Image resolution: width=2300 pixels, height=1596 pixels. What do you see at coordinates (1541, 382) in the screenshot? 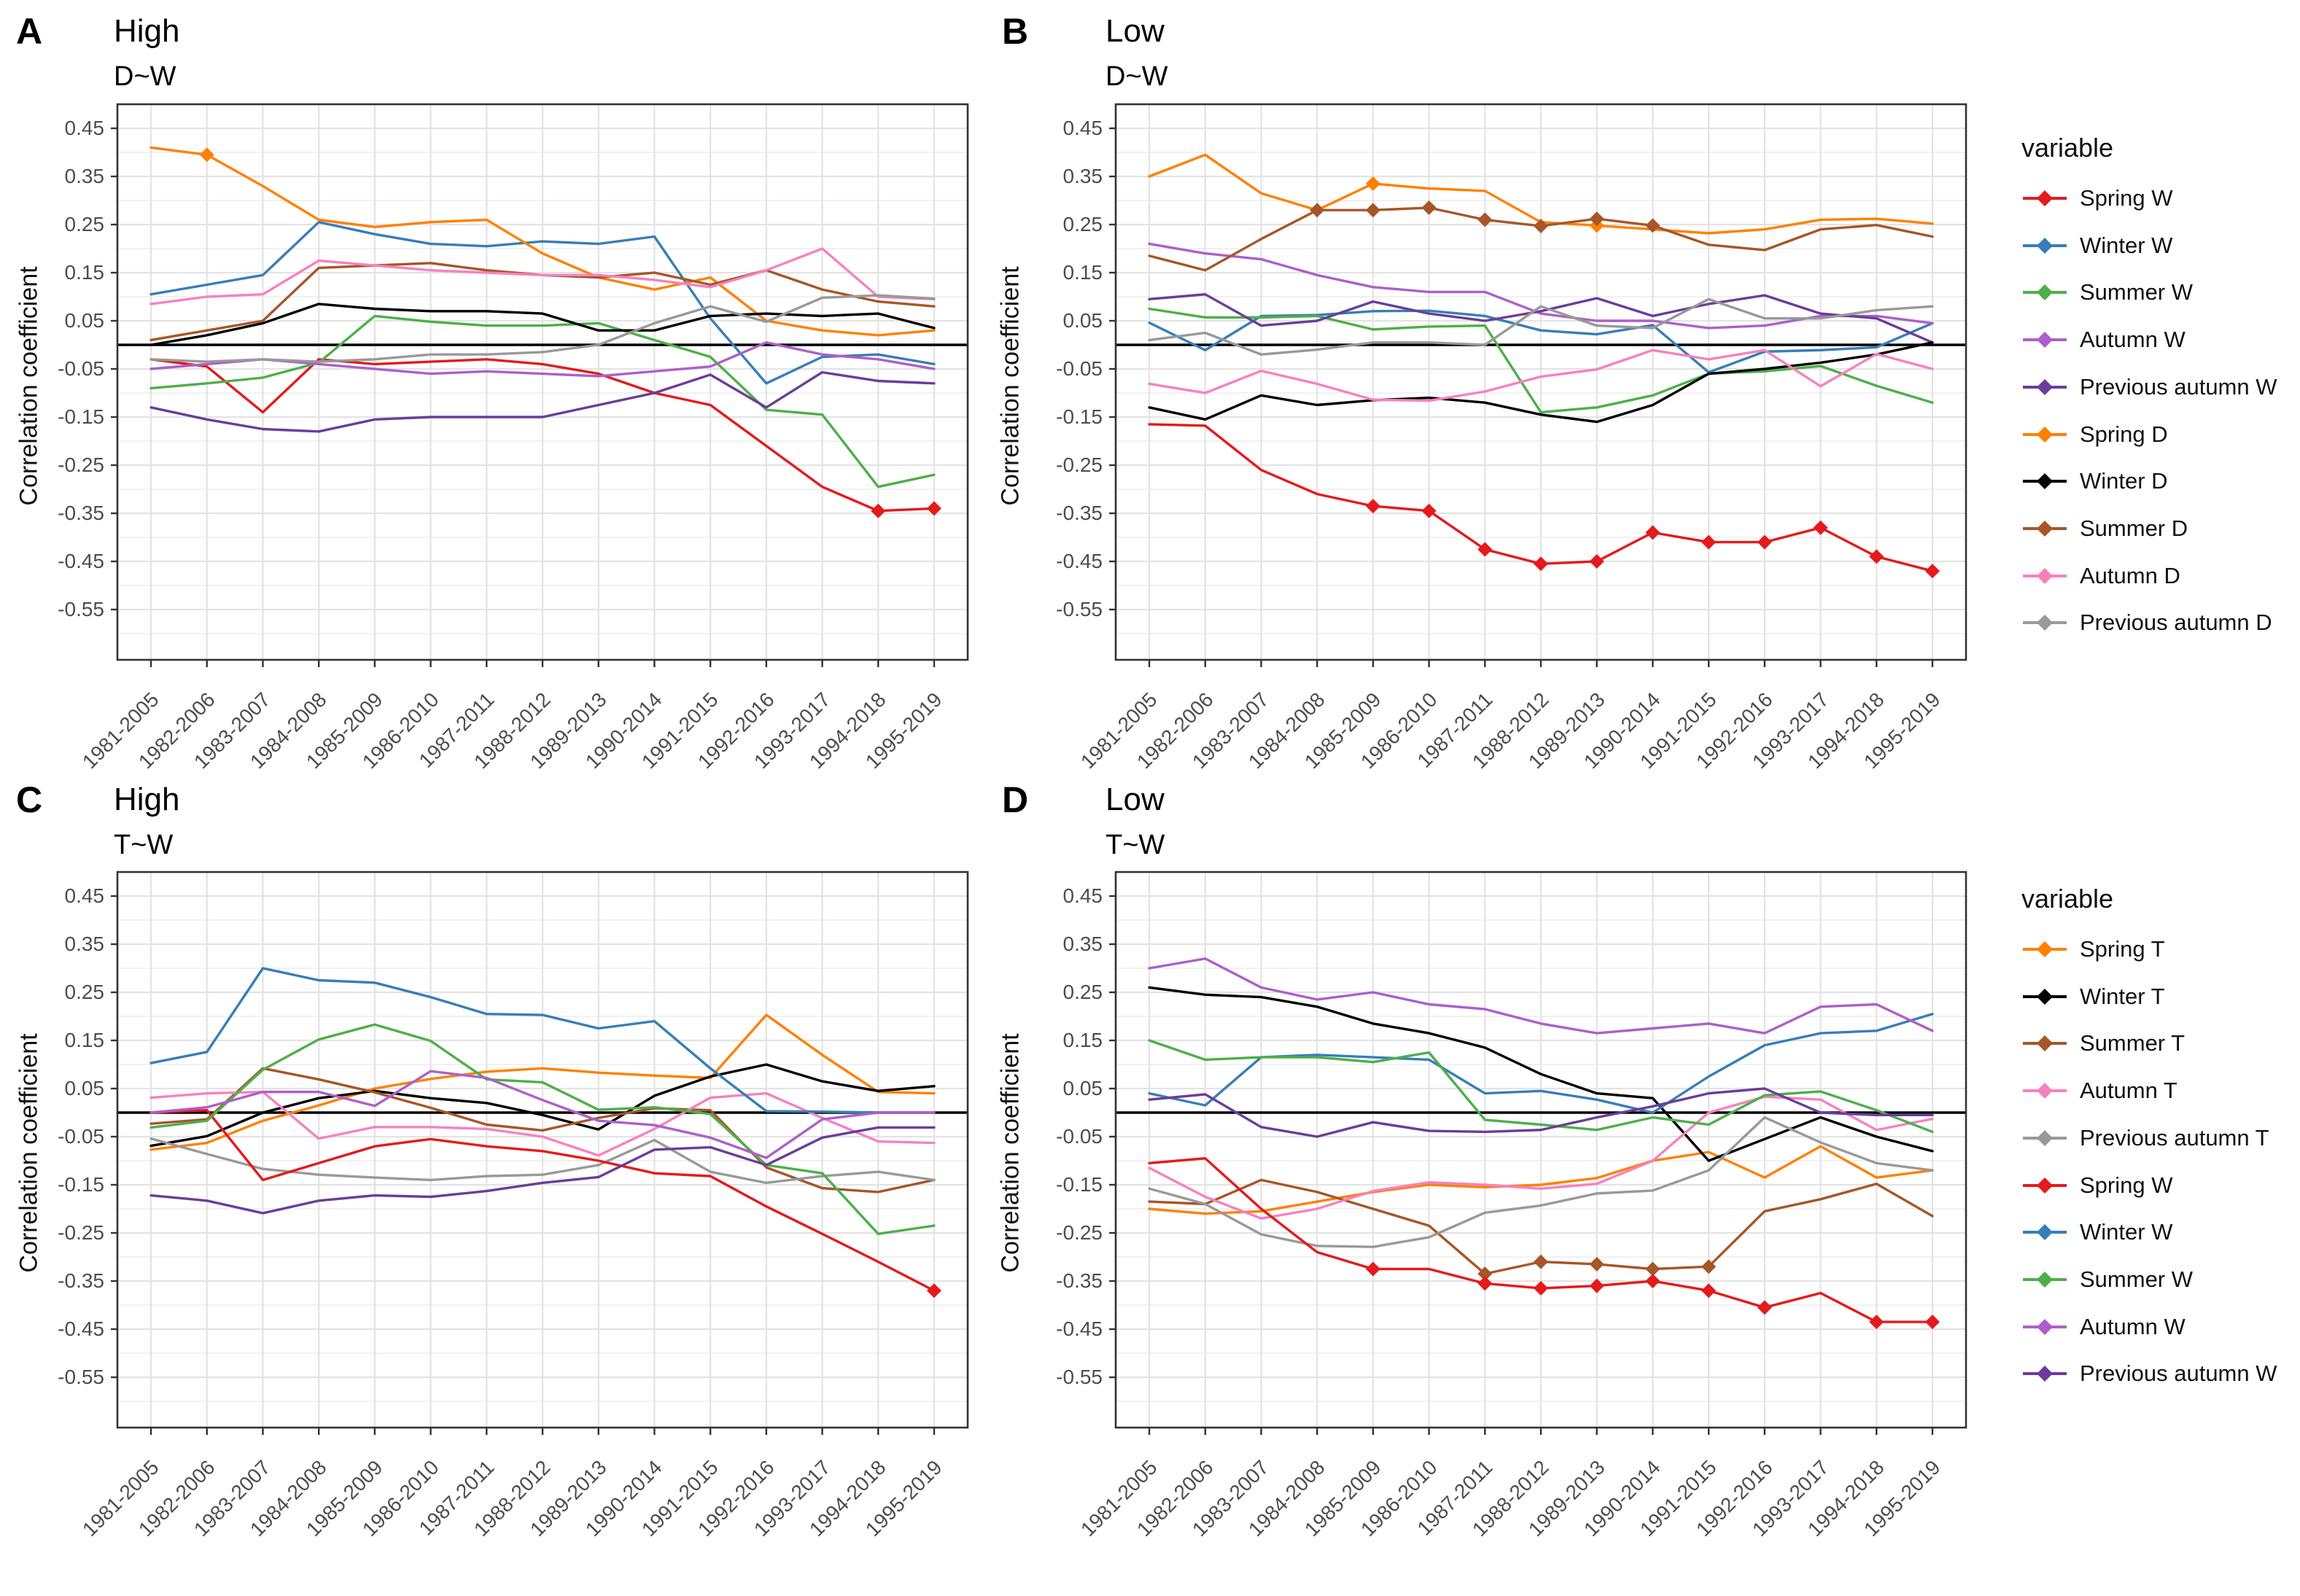
I see `series-line-winter-d` at bounding box center [1541, 382].